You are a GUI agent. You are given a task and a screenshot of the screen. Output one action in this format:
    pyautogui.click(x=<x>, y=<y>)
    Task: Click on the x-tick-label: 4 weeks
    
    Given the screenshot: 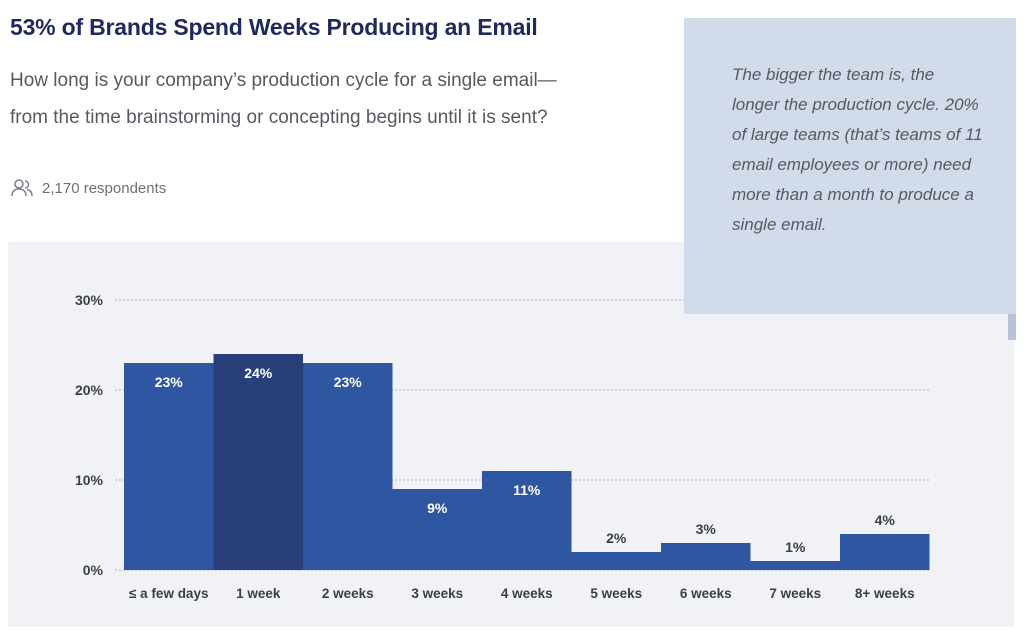 What is the action you would take?
    pyautogui.click(x=527, y=593)
    